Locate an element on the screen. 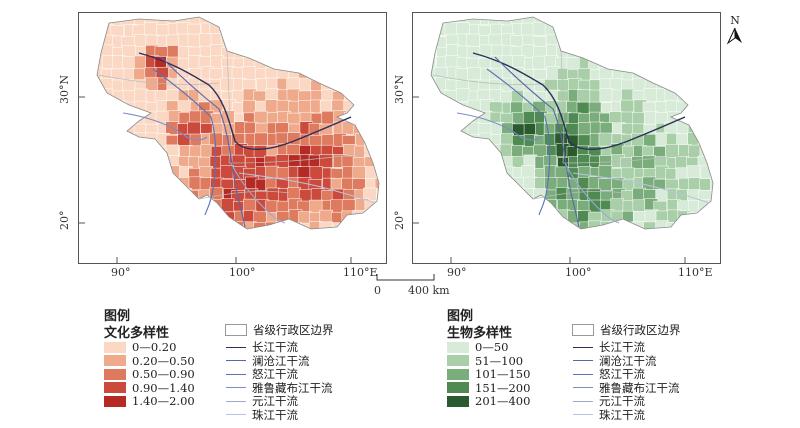 Image resolution: width=800 pixels, height=428 pixels. province-boundary is located at coordinates (244, 195).